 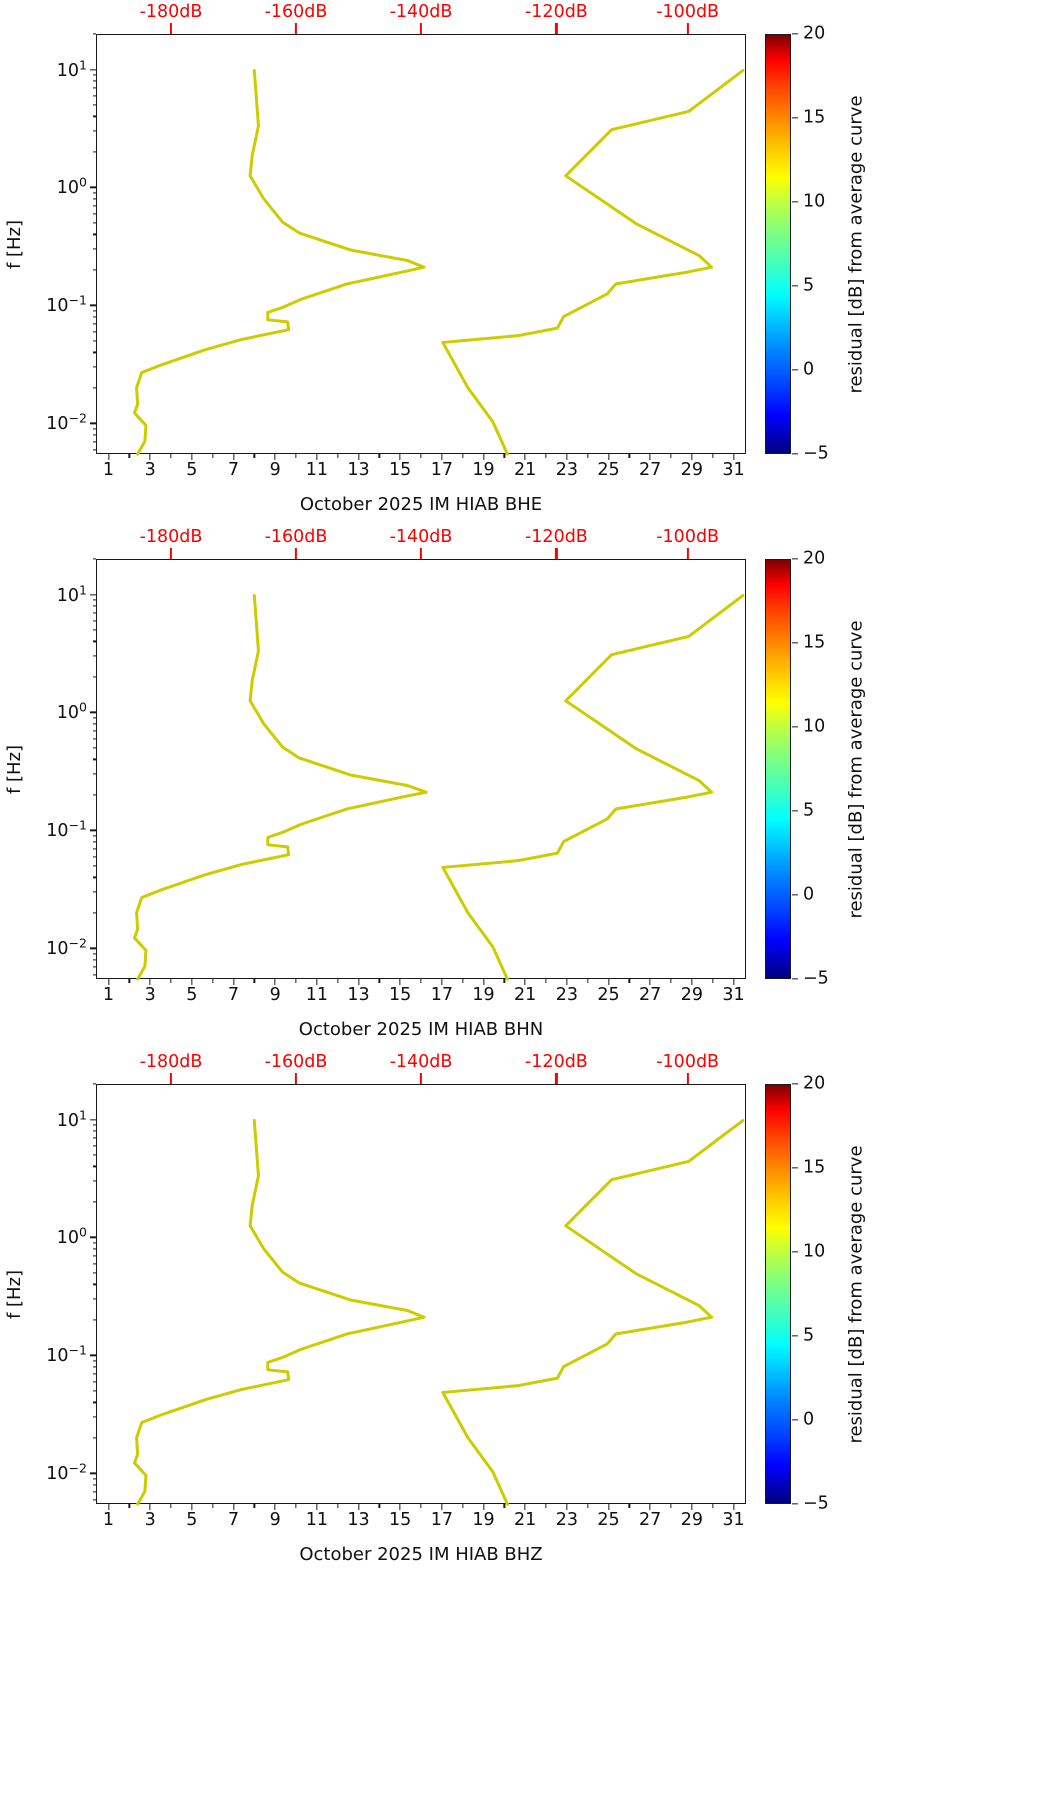 What do you see at coordinates (608, 470) in the screenshot?
I see `x-axis-tick-label: 25` at bounding box center [608, 470].